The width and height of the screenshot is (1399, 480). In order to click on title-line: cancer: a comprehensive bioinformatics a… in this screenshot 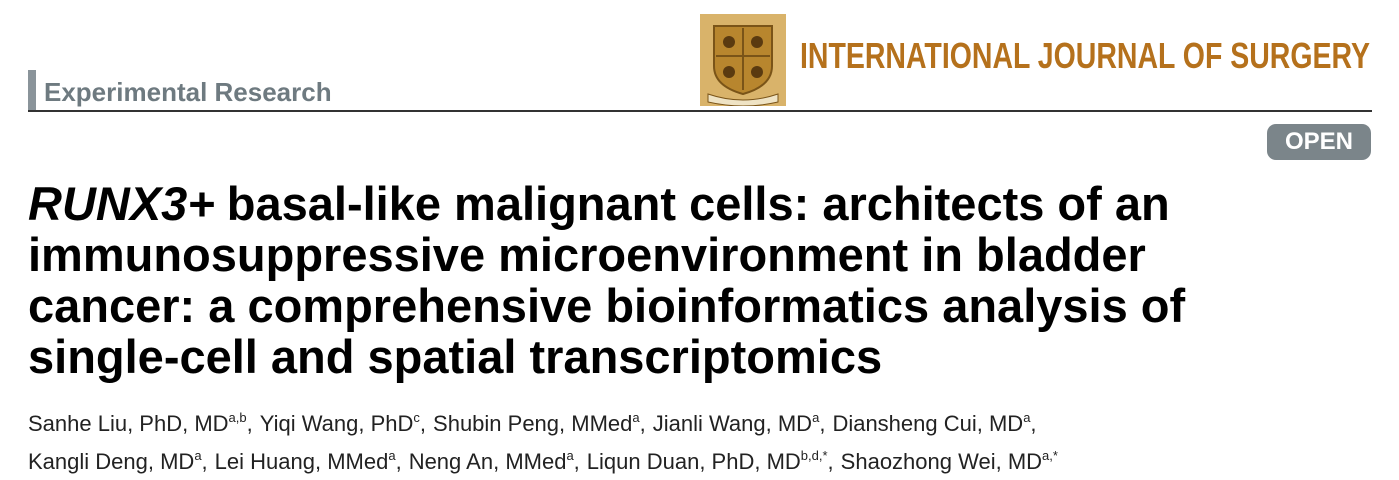, I will do `click(606, 305)`.